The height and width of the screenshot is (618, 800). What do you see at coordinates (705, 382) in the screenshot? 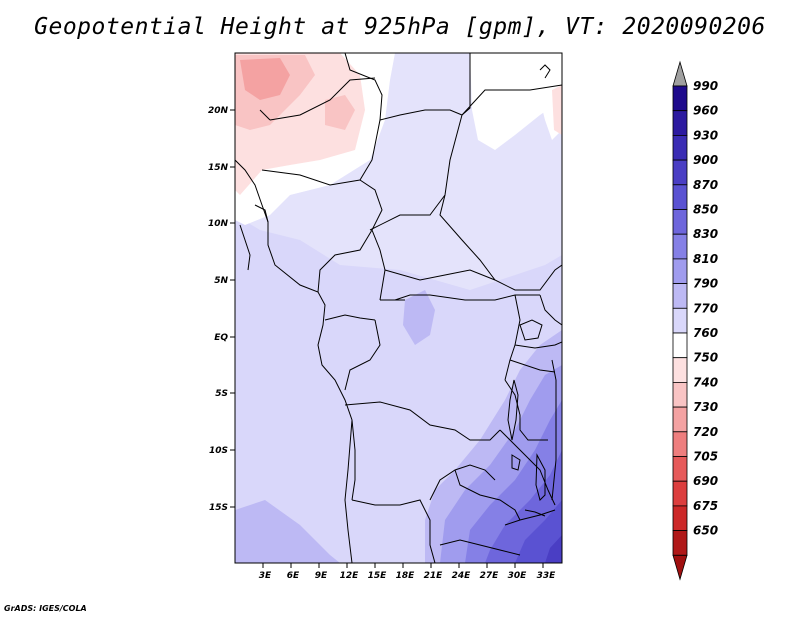
I see `colorbar-label: 740` at bounding box center [705, 382].